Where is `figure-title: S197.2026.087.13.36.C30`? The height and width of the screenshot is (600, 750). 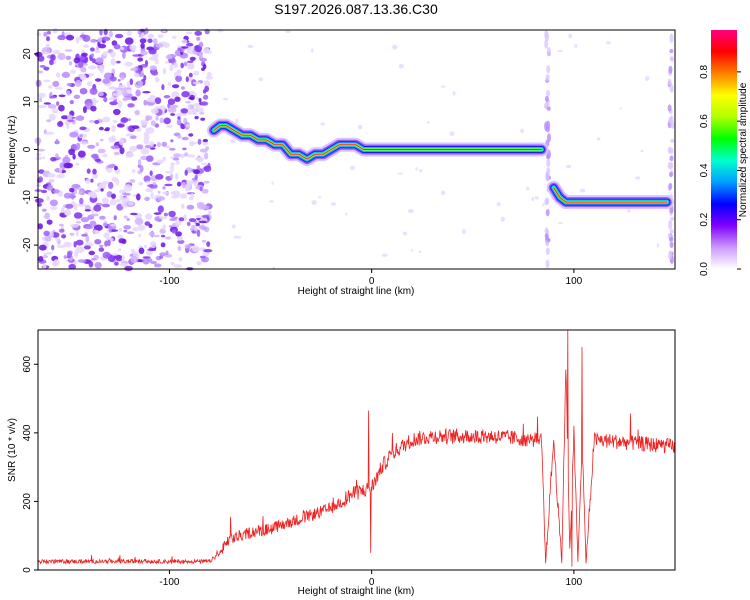
figure-title: S197.2026.087.13.36.C30 is located at coordinates (356, 9).